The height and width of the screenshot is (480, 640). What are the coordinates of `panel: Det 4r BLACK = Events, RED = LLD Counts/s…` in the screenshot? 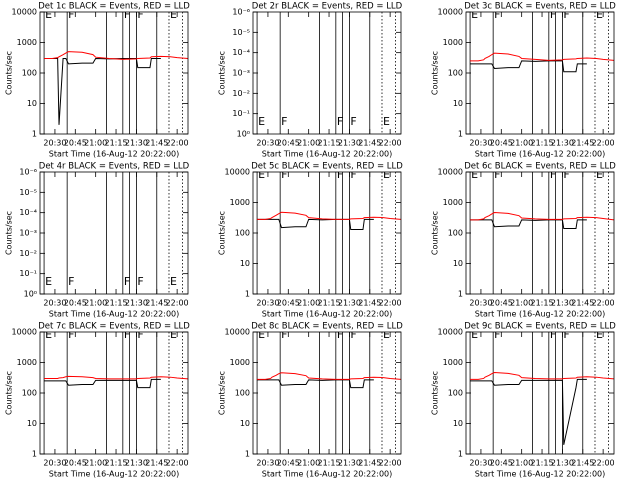 It's located at (97, 240).